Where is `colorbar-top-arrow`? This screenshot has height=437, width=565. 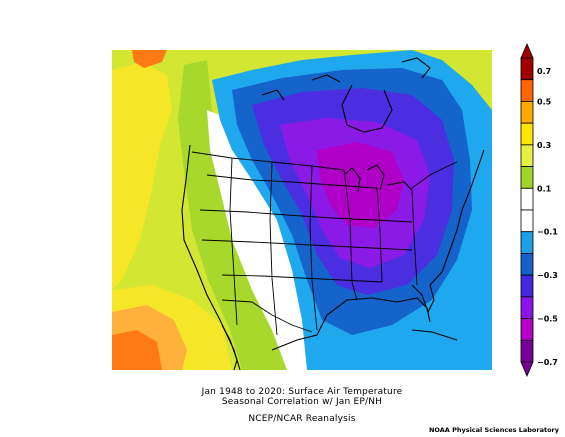
colorbar-top-arrow is located at coordinates (527, 50).